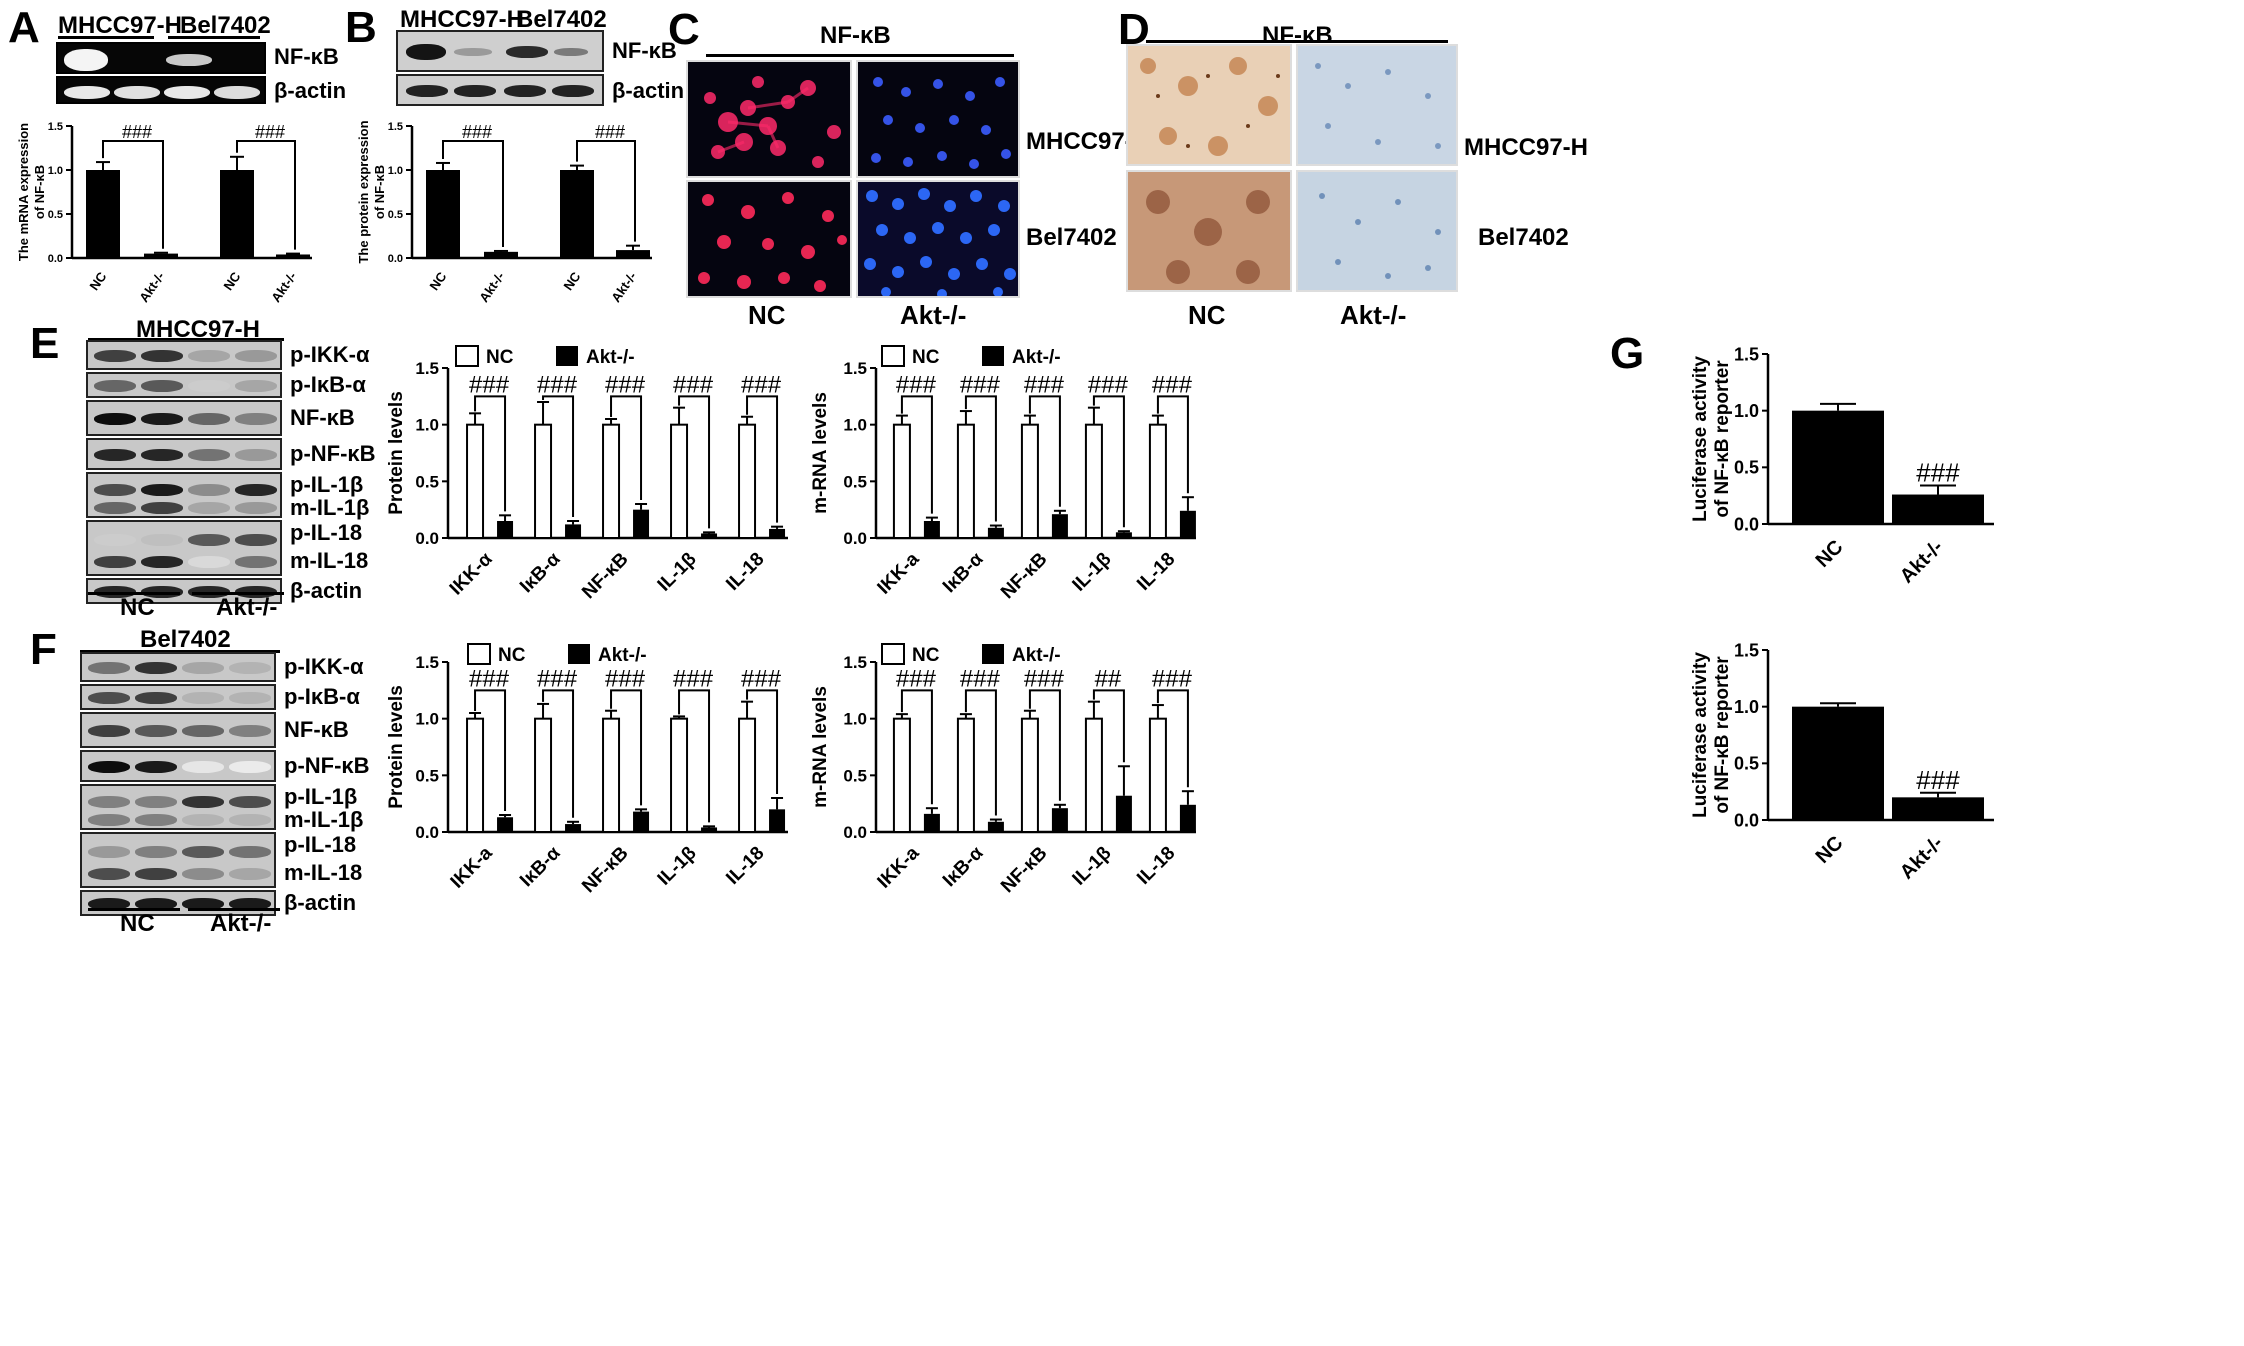  I want to click on panel-d-row-label-mhcc: MHCC97-H, so click(1526, 147).